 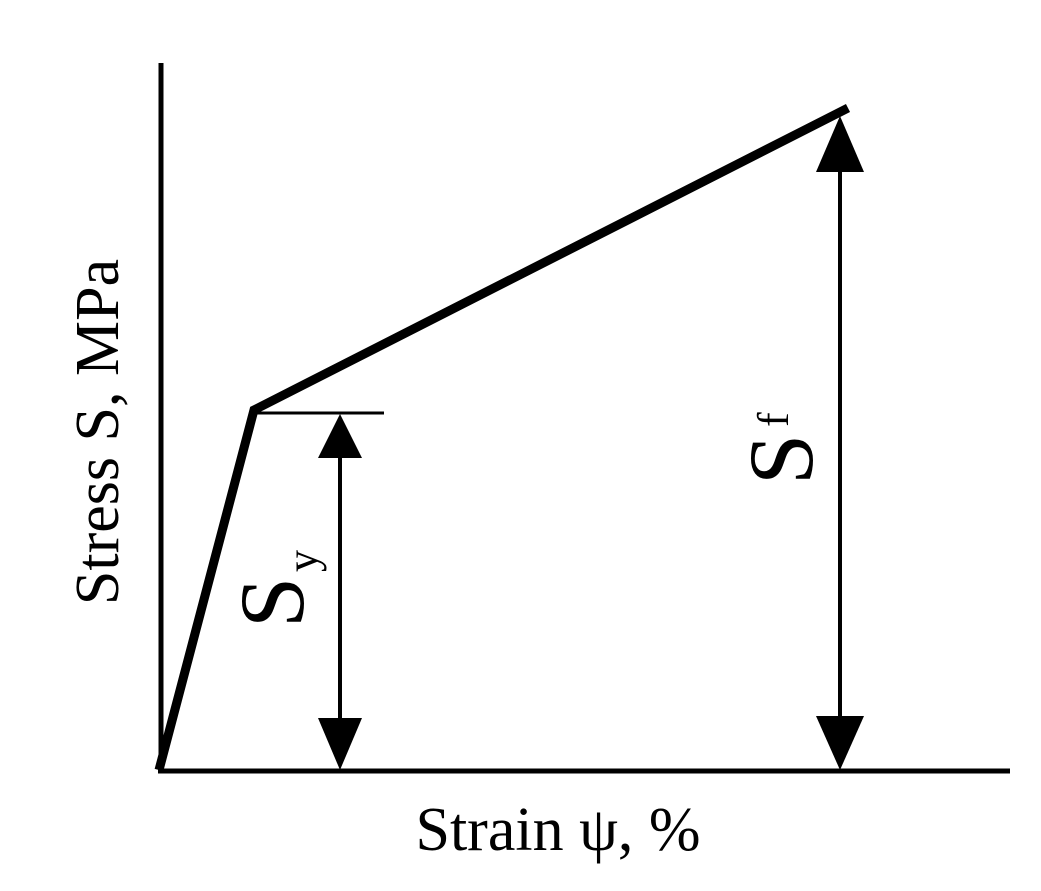 I want to click on failure-stress-label: S f, so click(x=781, y=448).